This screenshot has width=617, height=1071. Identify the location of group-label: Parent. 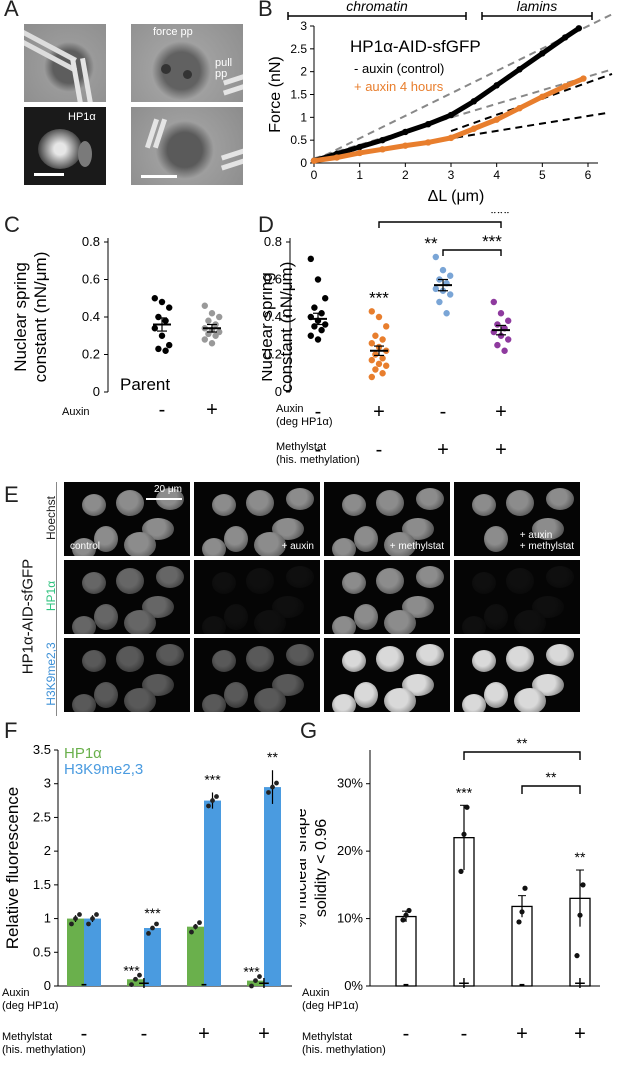
(145, 384).